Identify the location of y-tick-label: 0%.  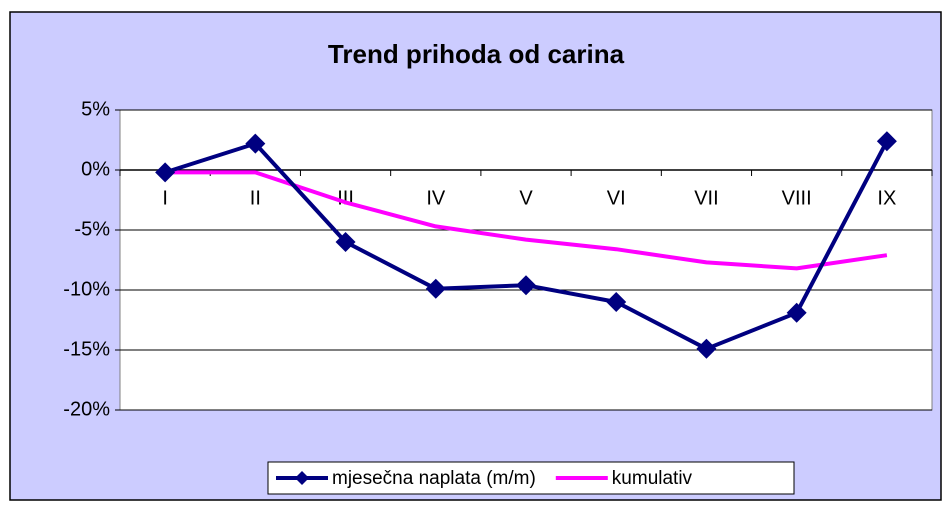
(95, 169).